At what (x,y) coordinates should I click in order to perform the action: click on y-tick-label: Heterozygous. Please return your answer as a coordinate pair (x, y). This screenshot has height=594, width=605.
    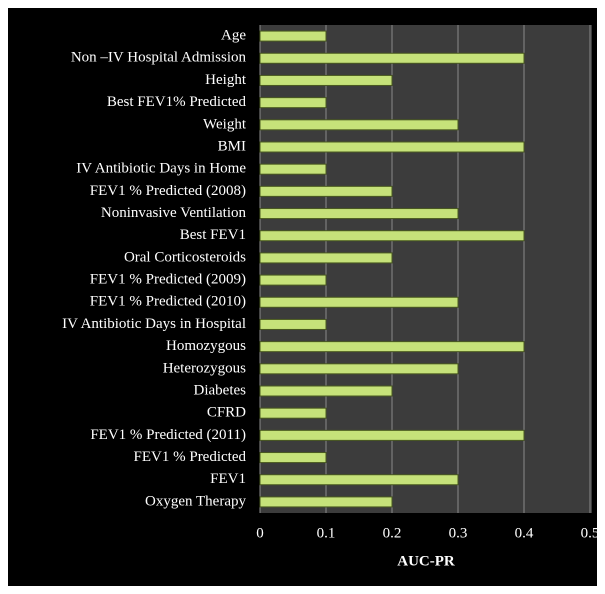
    Looking at the image, I should click on (204, 368).